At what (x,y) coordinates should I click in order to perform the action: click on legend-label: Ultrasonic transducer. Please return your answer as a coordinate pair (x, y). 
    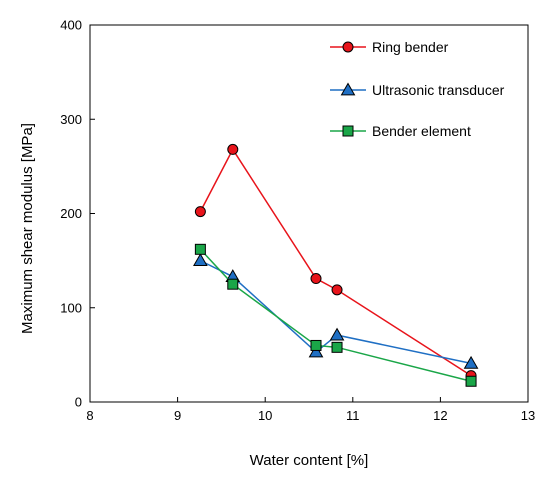
    Looking at the image, I should click on (438, 90).